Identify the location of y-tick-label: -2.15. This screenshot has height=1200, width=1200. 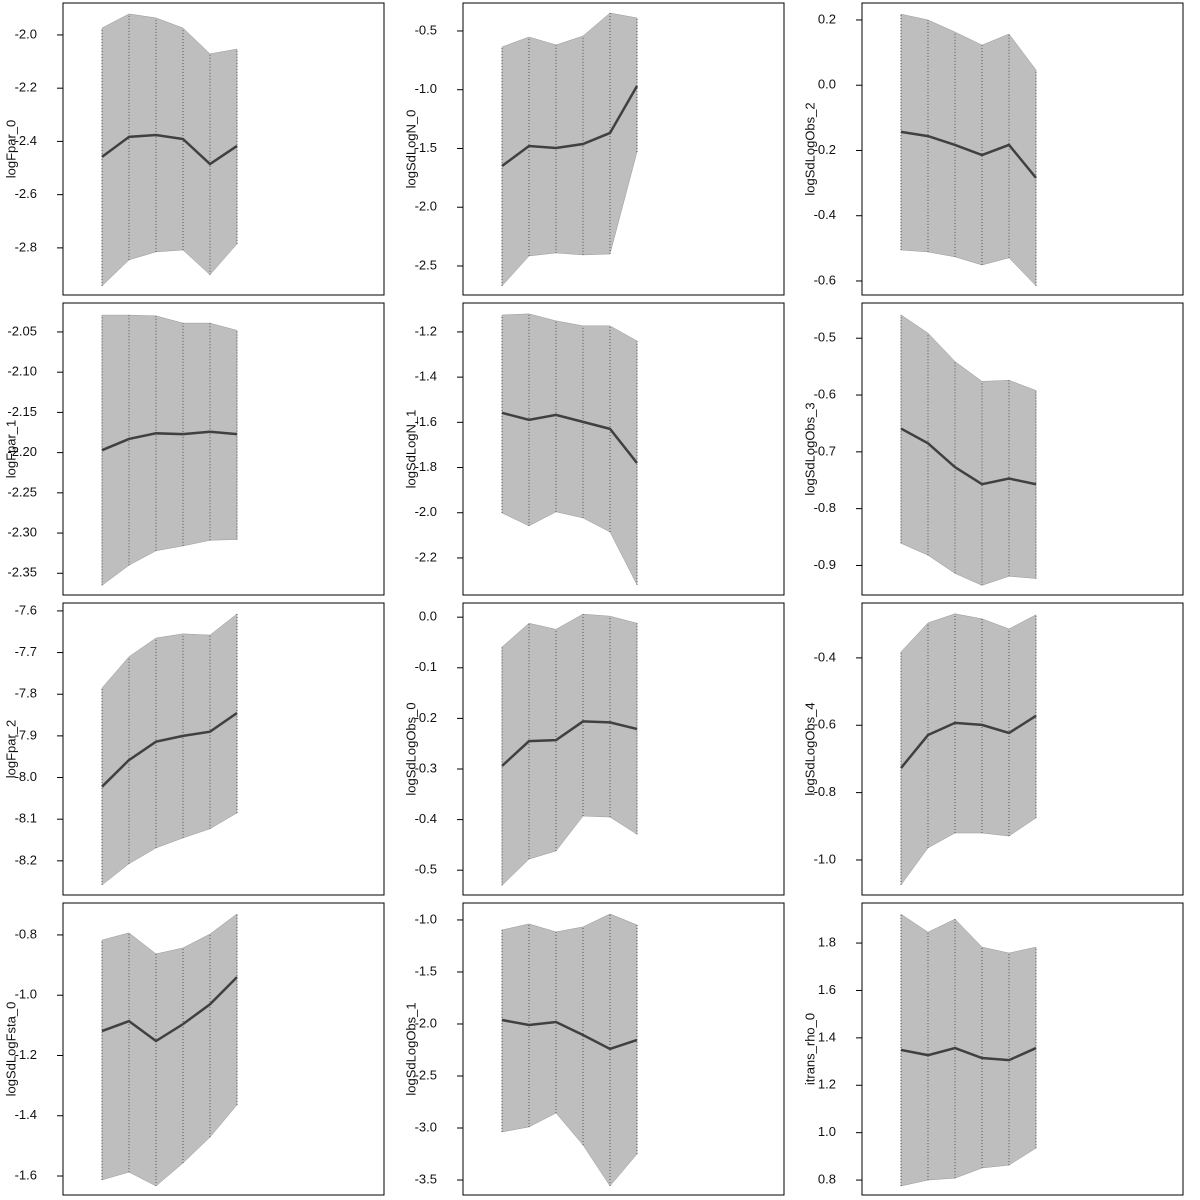
(22, 411).